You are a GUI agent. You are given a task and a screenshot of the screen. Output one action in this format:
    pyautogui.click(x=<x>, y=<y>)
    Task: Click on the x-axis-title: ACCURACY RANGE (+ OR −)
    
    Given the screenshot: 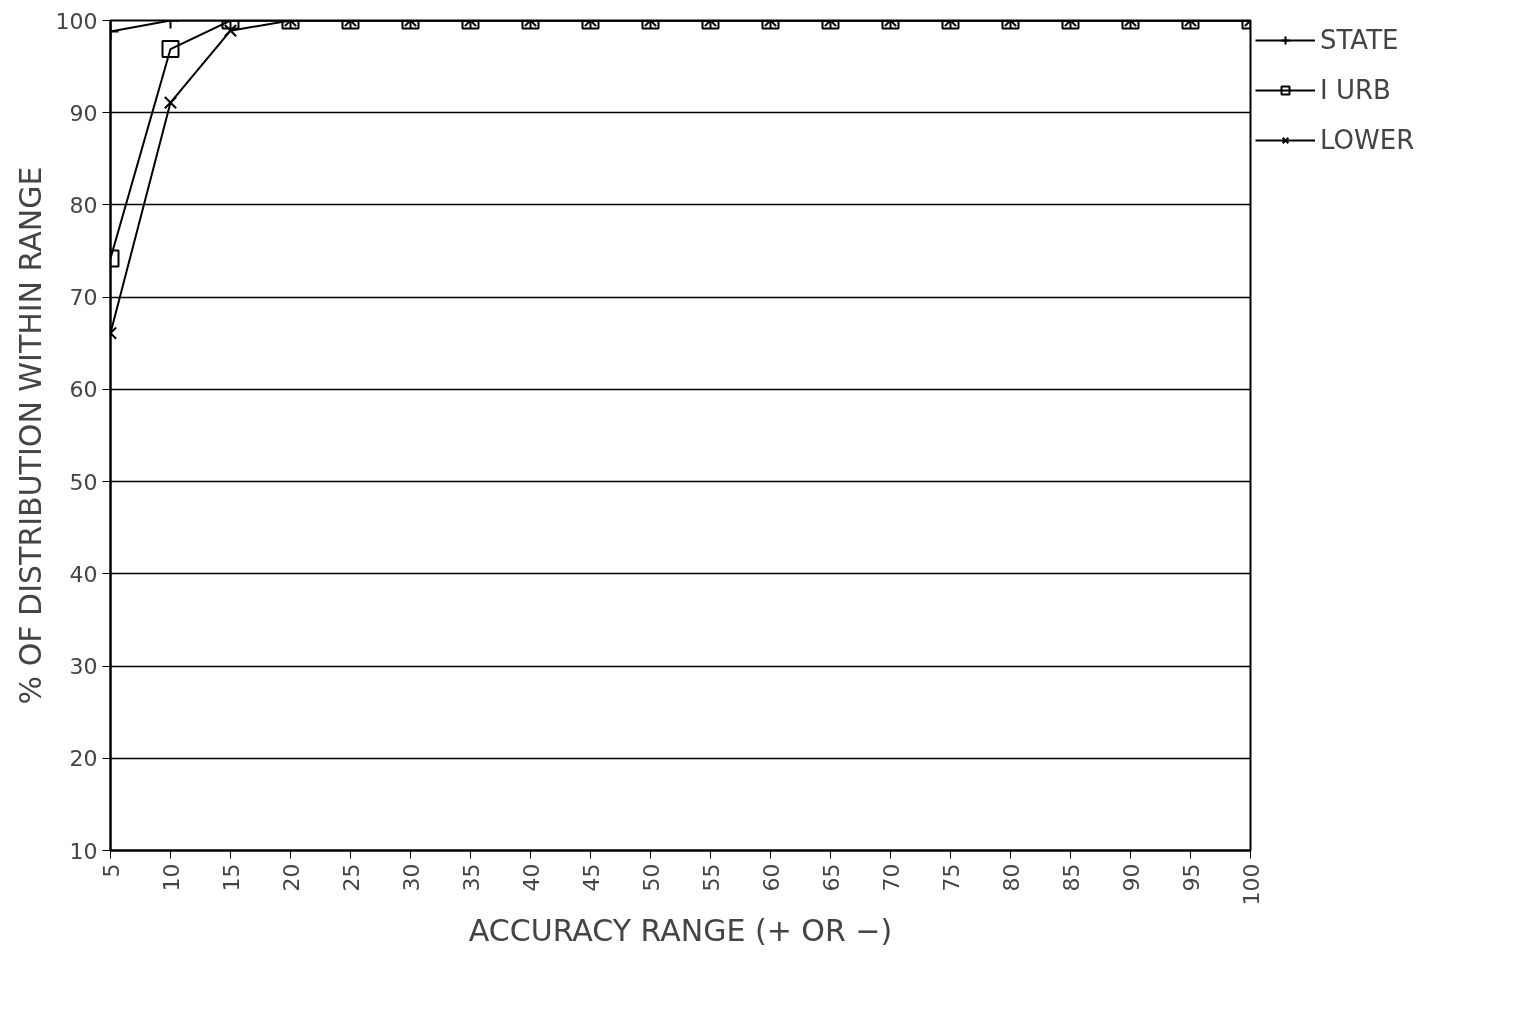 What is the action you would take?
    pyautogui.click(x=680, y=931)
    